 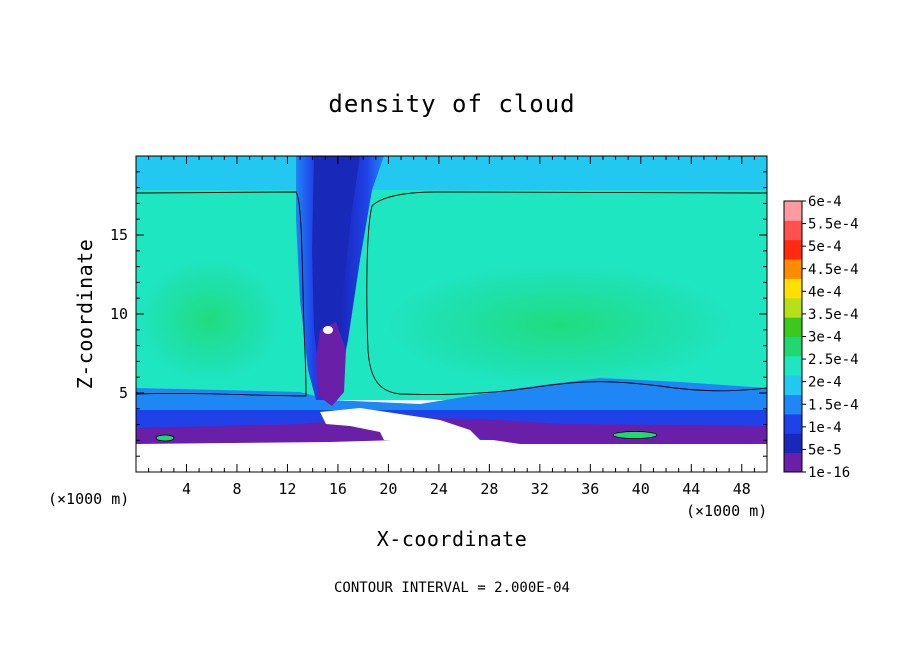 I want to click on x-tick-label: 36, so click(x=590, y=489).